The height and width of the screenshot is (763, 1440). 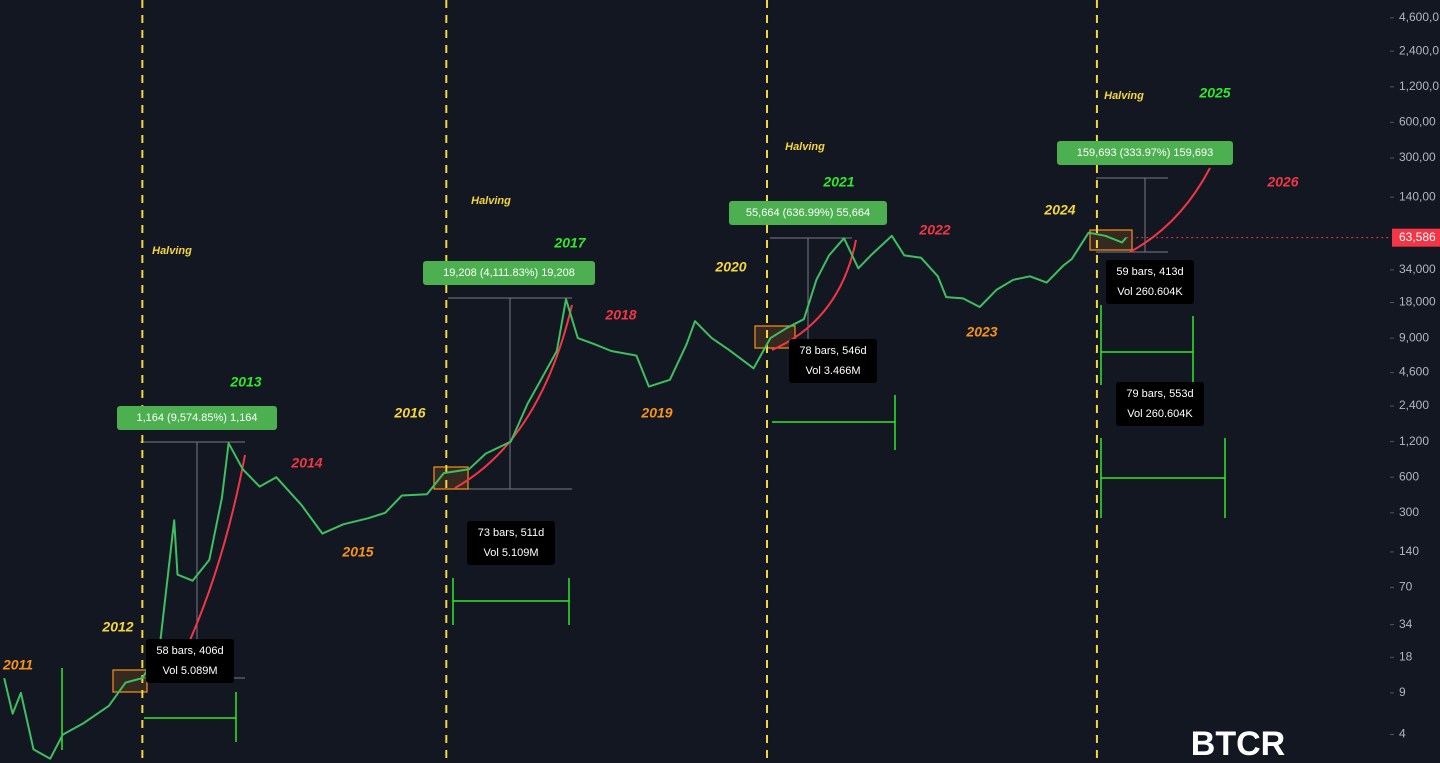 I want to click on range-label: 55,664 (636.99%) 55,664, so click(x=808, y=213).